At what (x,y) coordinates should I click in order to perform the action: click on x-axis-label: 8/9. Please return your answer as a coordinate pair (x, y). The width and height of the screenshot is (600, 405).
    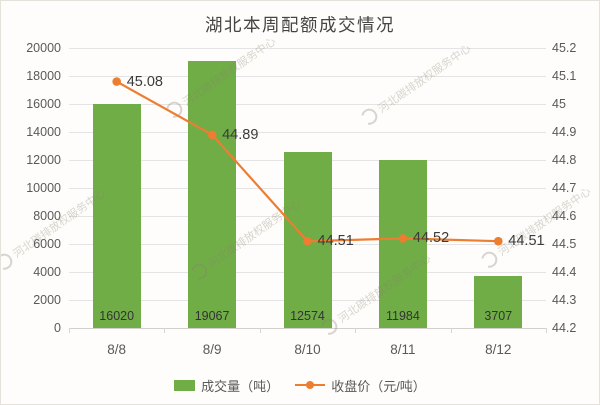
    Looking at the image, I should click on (212, 349).